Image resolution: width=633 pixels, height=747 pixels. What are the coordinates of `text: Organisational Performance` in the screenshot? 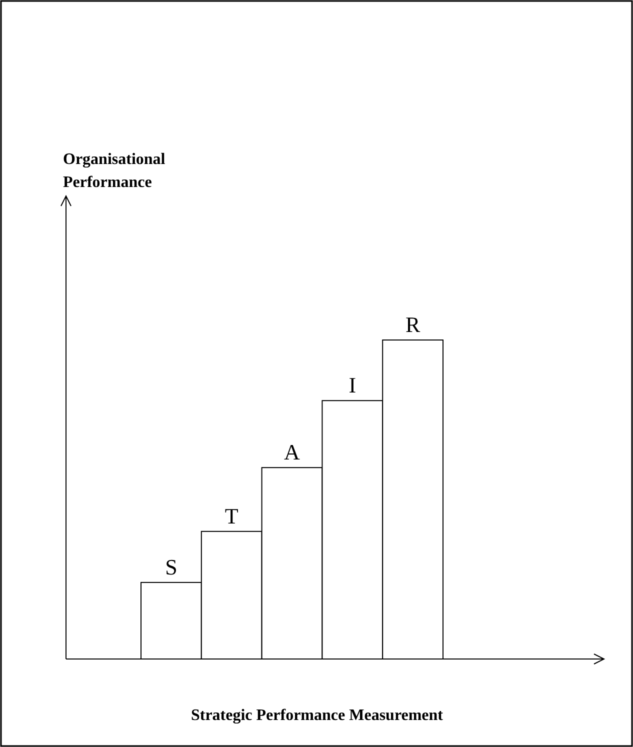 It's located at (114, 171).